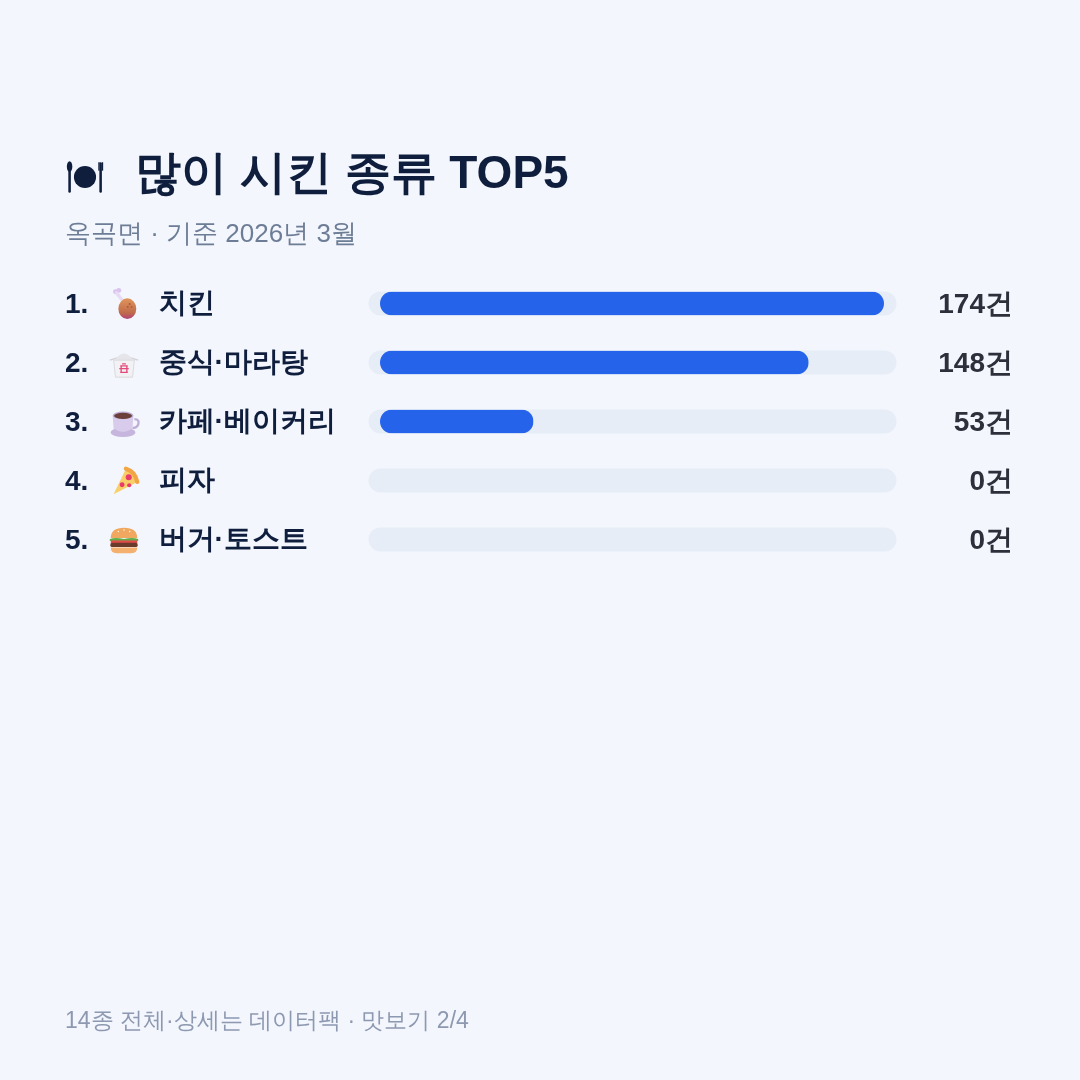 The image size is (1080, 1080). What do you see at coordinates (77, 480) in the screenshot?
I see `text: 4.` at bounding box center [77, 480].